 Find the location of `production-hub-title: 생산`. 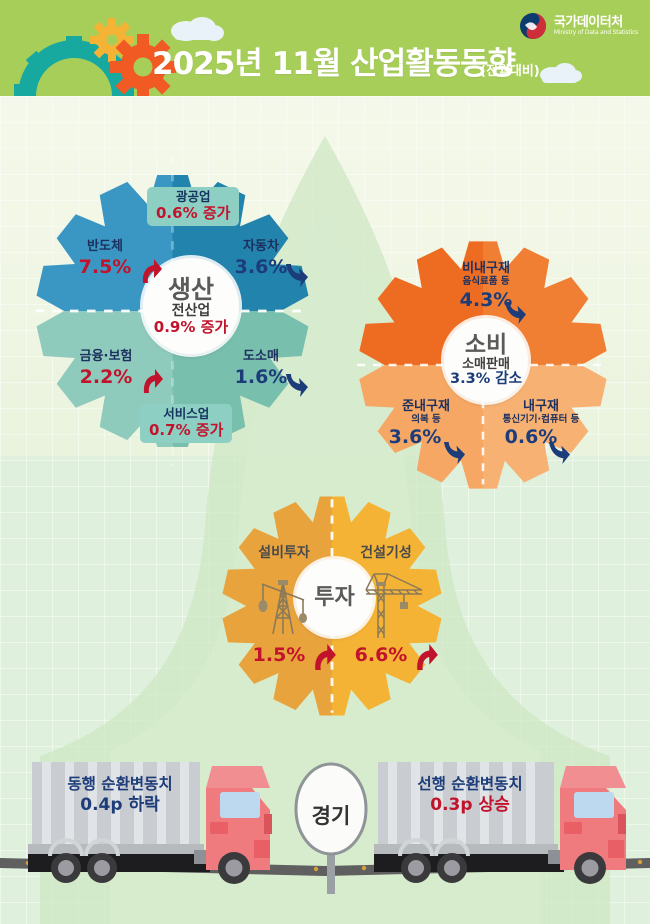

production-hub-title: 생산 is located at coordinates (190, 290).